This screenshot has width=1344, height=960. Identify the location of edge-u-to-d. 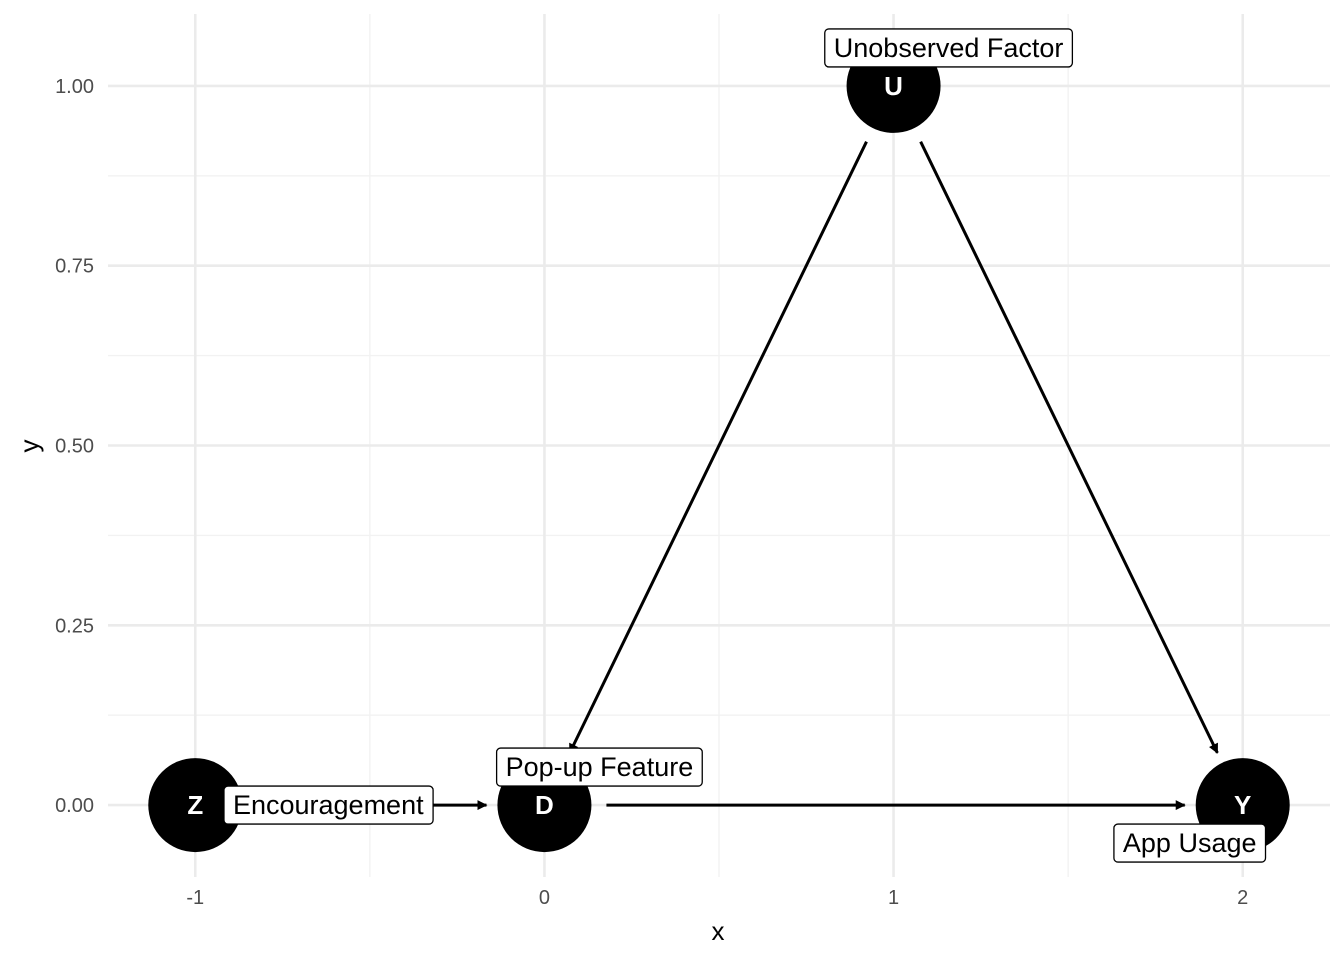
(718, 447).